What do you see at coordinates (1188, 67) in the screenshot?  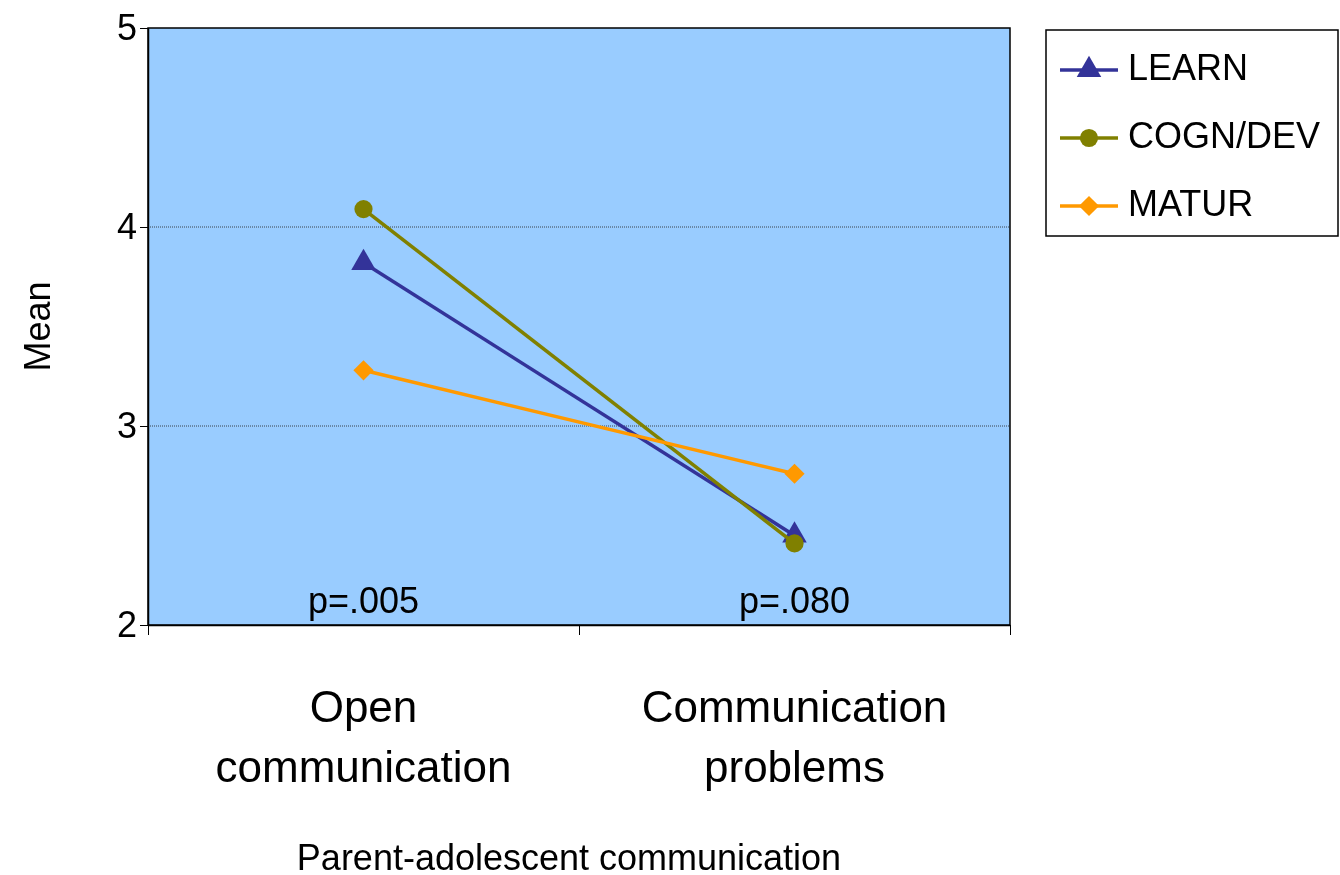 I see `legend-label: LEARN` at bounding box center [1188, 67].